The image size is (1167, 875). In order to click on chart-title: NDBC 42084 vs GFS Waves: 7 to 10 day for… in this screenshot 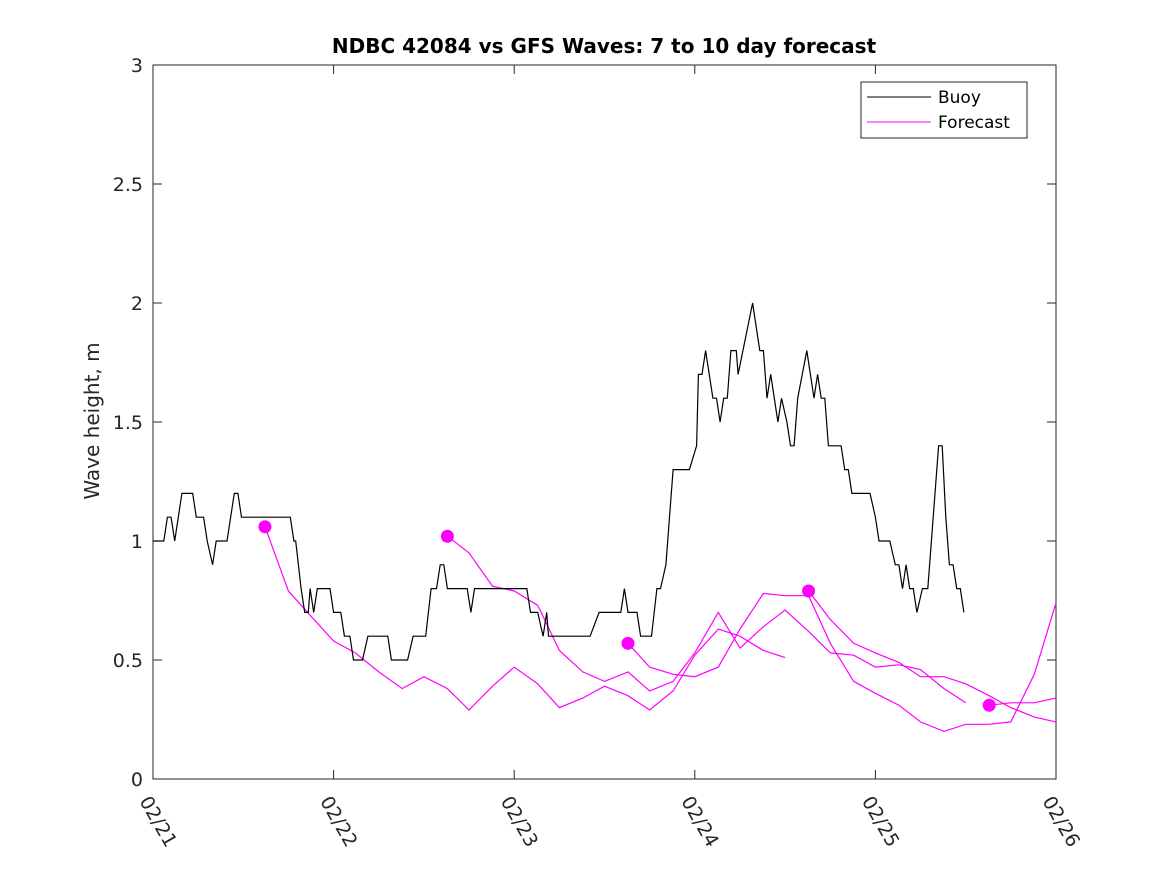, I will do `click(604, 46)`.